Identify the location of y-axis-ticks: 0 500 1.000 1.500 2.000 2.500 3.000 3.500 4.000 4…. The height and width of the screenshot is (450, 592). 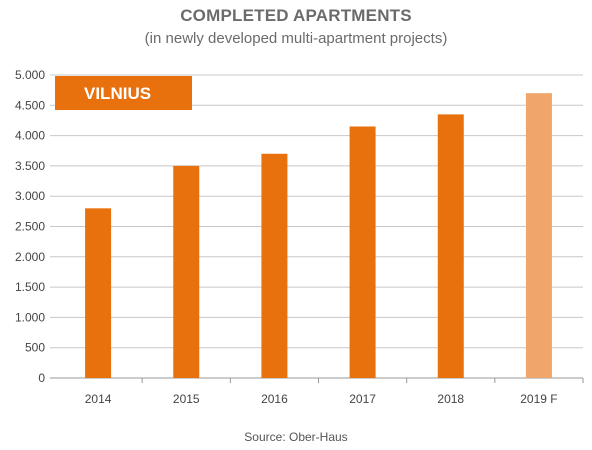
(30, 226).